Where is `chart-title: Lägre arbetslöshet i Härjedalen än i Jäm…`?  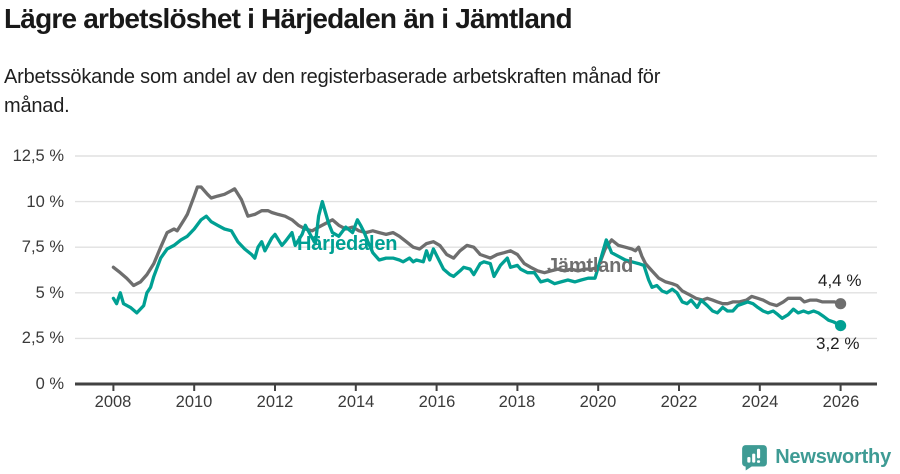
chart-title: Lägre arbetslöshet i Härjedalen än i Jäm… is located at coordinates (288, 18).